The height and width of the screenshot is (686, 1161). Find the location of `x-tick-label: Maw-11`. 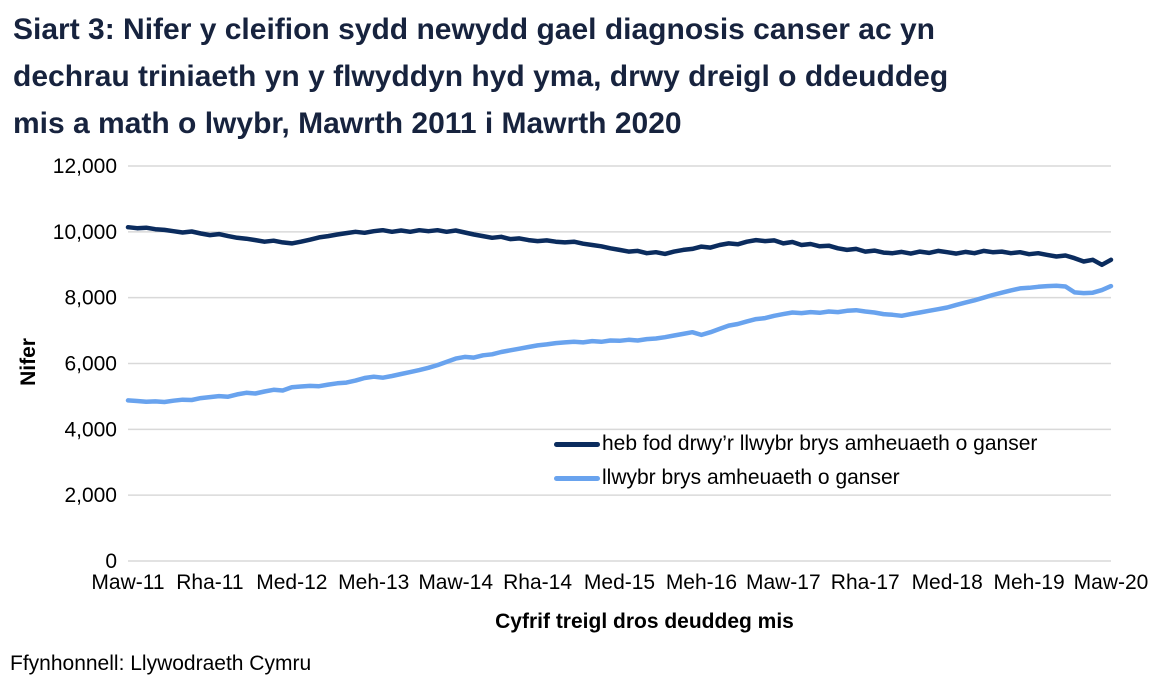

x-tick-label: Maw-11 is located at coordinates (127, 582).